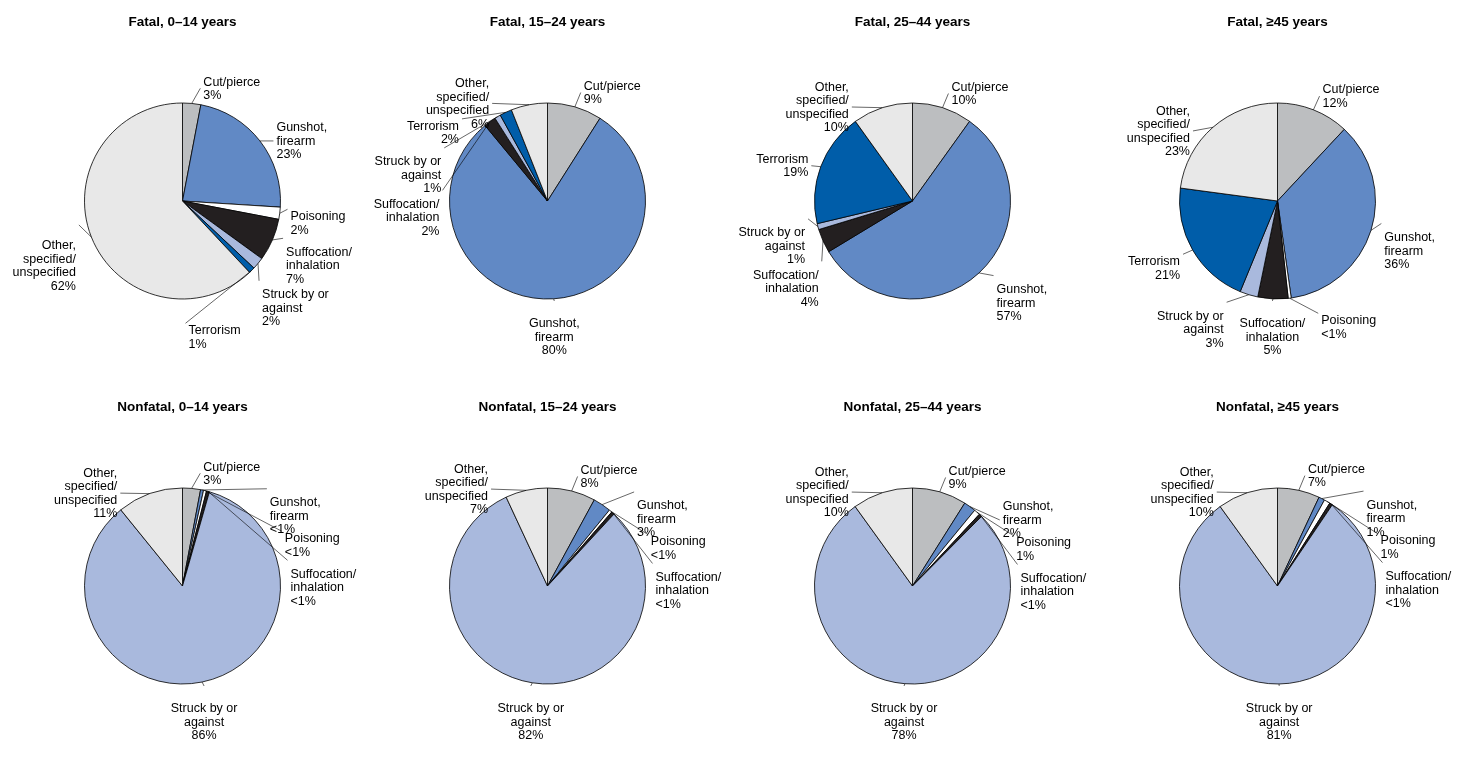 Image resolution: width=1461 pixels, height=773 pixels. I want to click on chart-title: Nonfatal, 25–44 years, so click(912, 406).